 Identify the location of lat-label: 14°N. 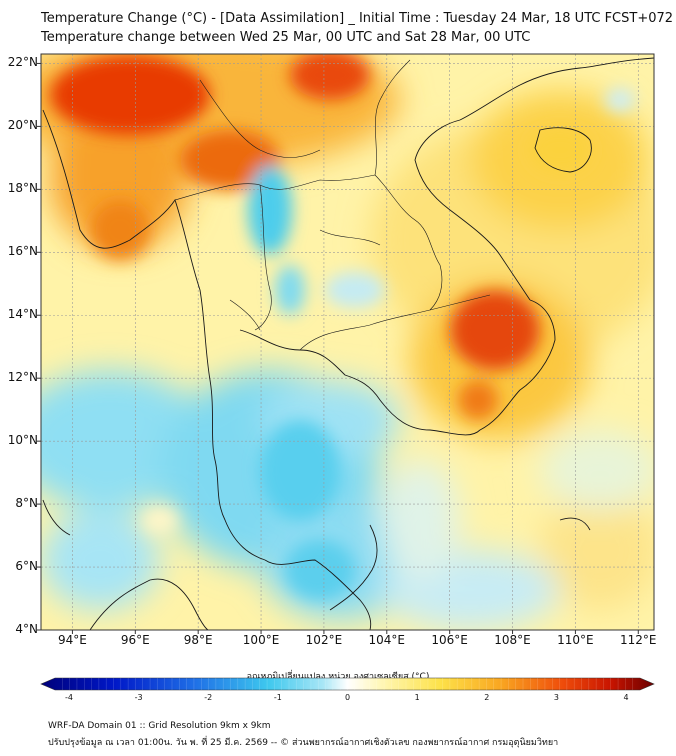
(22, 314).